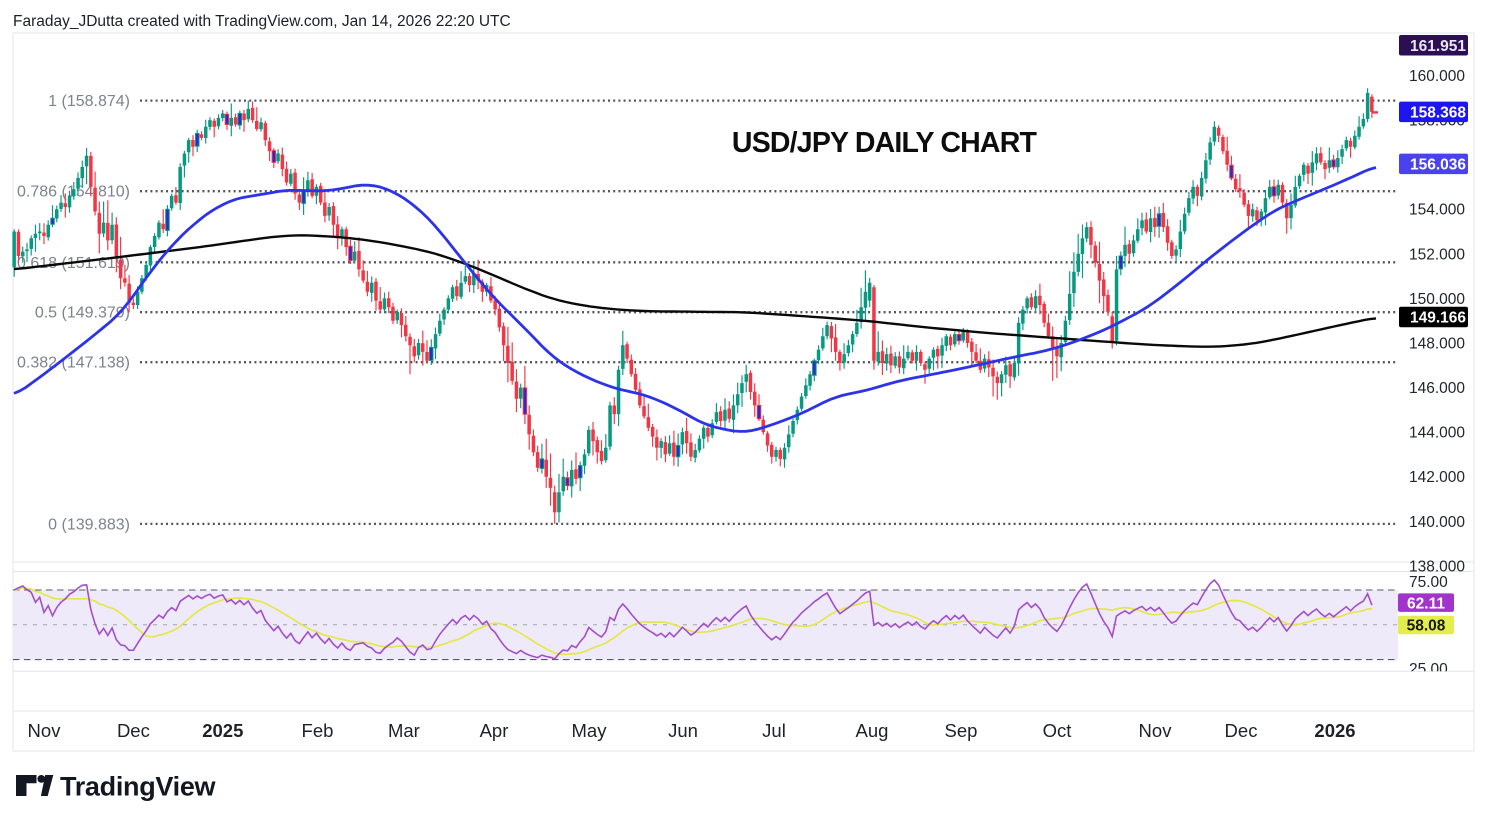 The height and width of the screenshot is (824, 1488). I want to click on svg-text: Jul, so click(774, 730).